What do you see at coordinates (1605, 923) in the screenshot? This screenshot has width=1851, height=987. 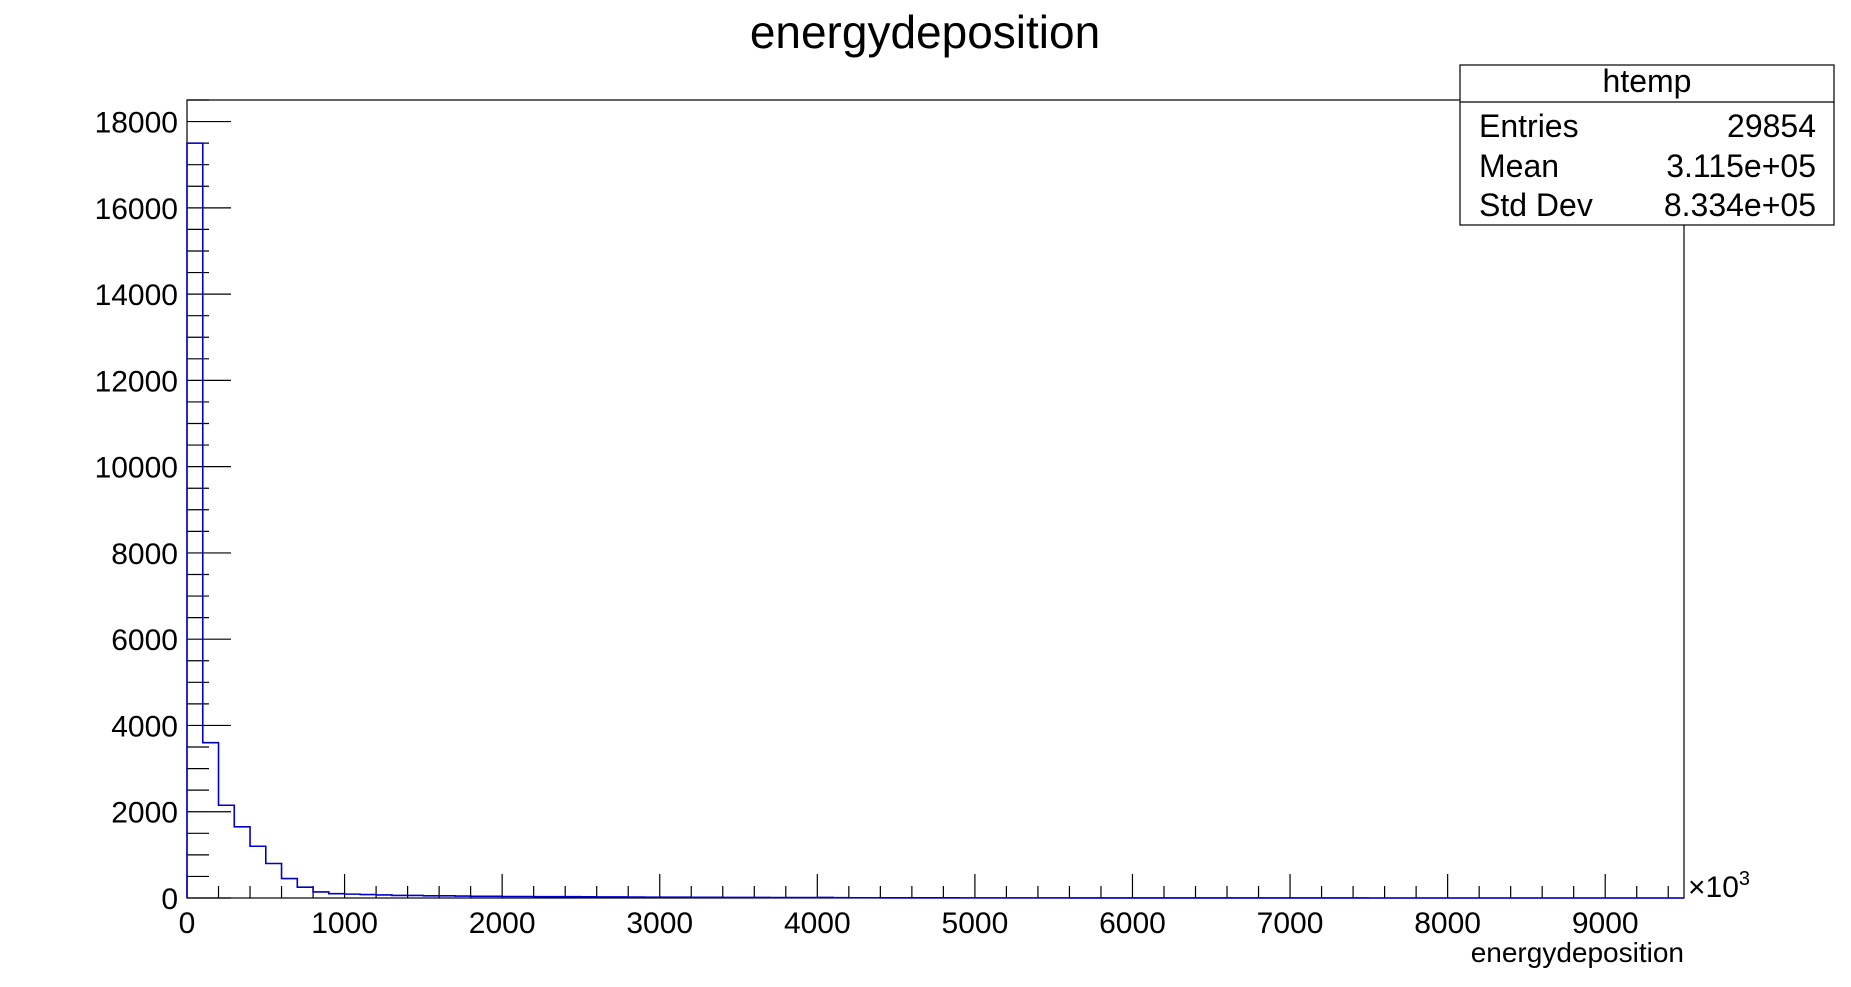 I see `x-tick-label: 9000` at bounding box center [1605, 923].